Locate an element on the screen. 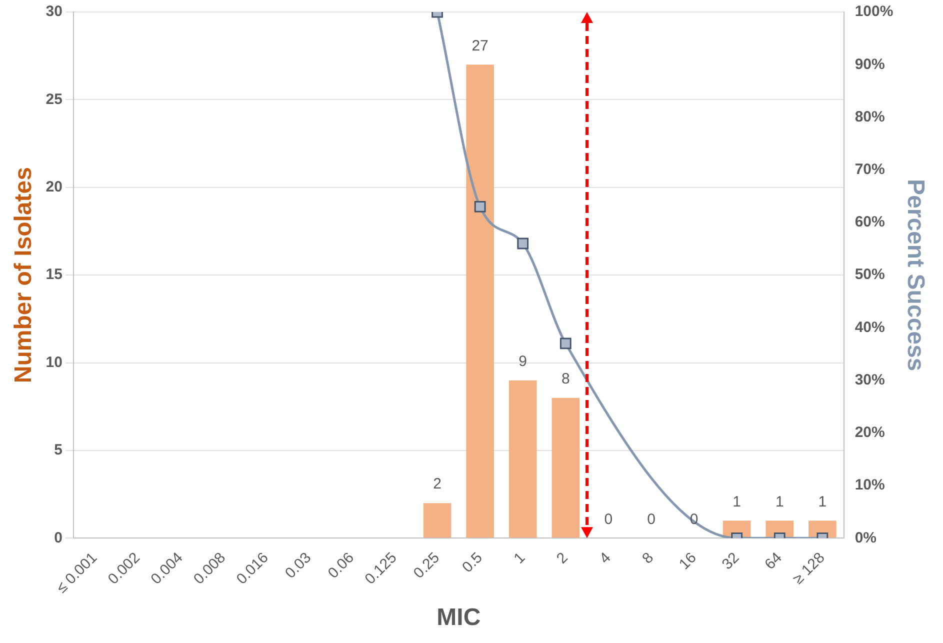  y2-tick-label: 80% is located at coordinates (869, 117).